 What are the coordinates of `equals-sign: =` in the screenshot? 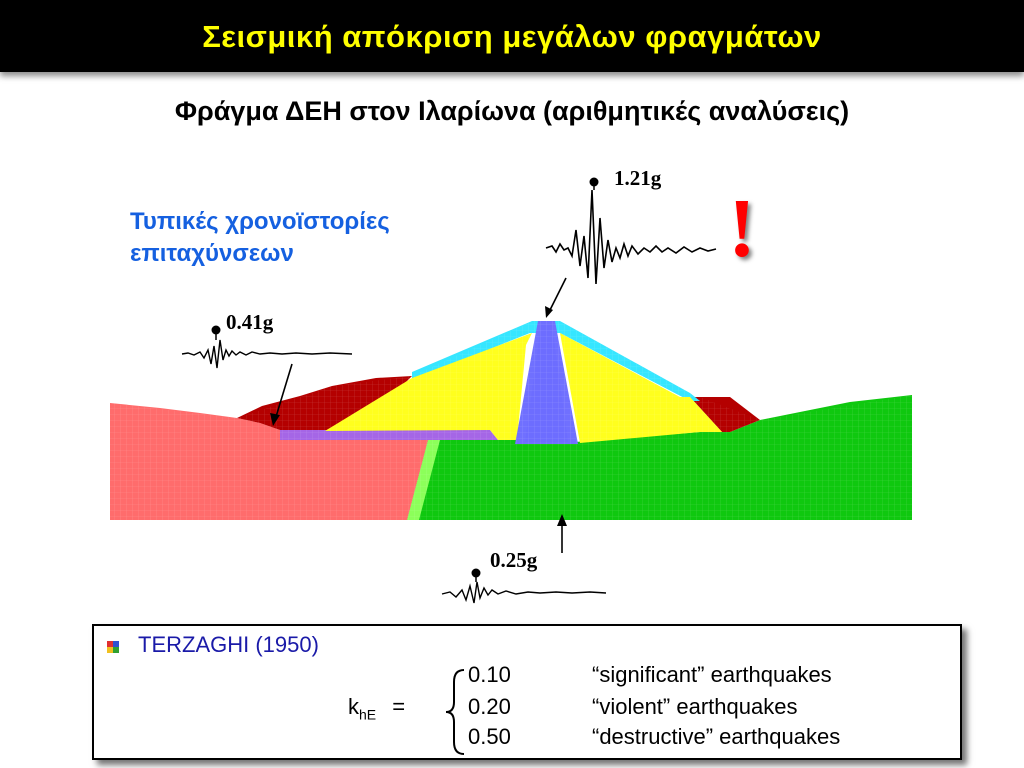 It's located at (399, 706).